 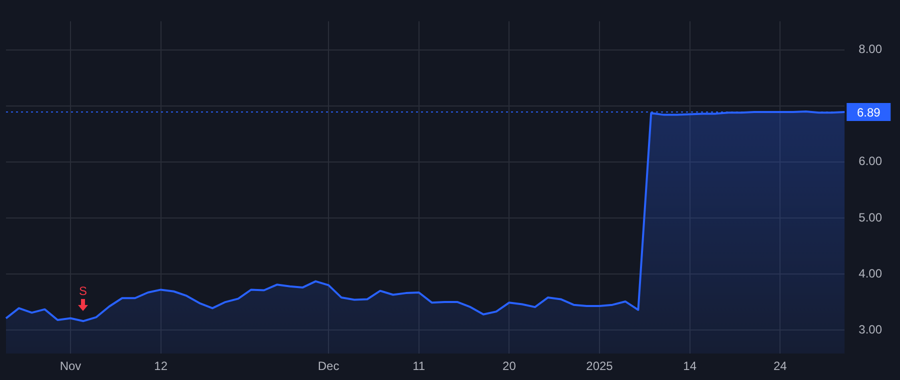 I want to click on x-tick-label: 24, so click(x=780, y=366).